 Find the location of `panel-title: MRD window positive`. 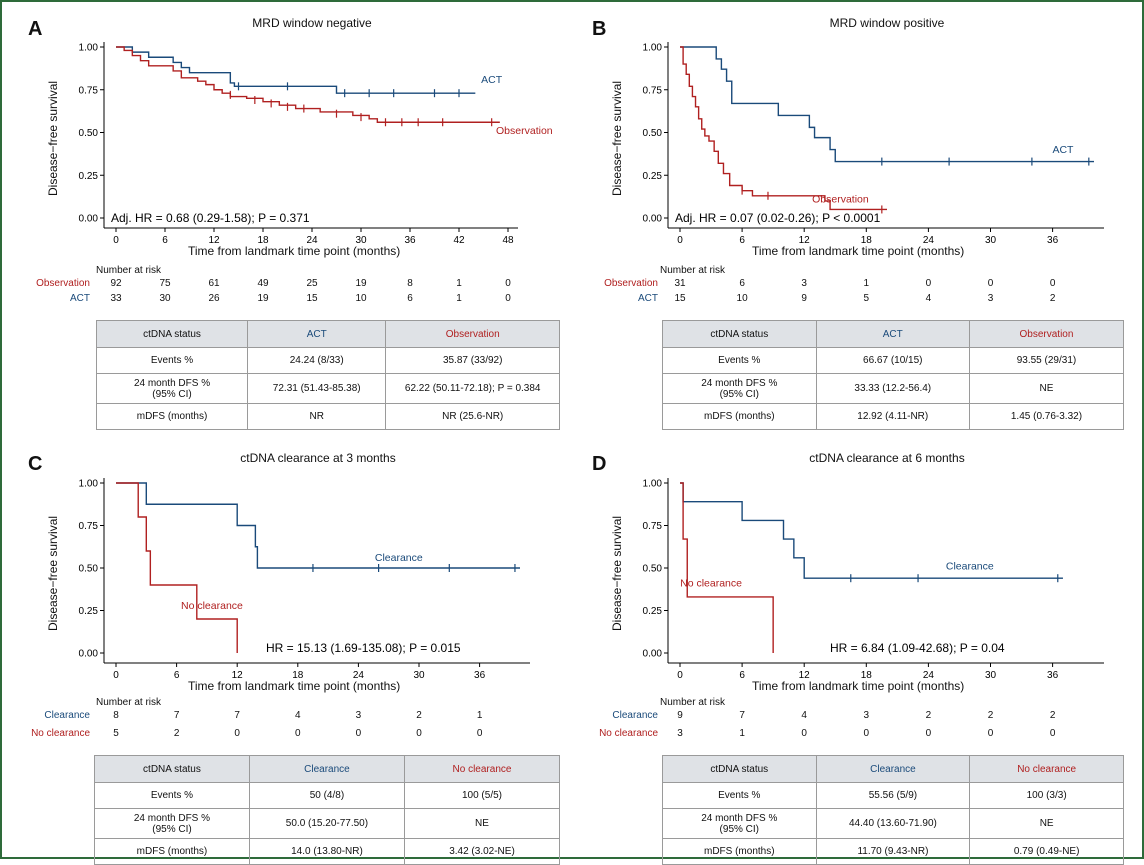

panel-title: MRD window positive is located at coordinates (887, 23).